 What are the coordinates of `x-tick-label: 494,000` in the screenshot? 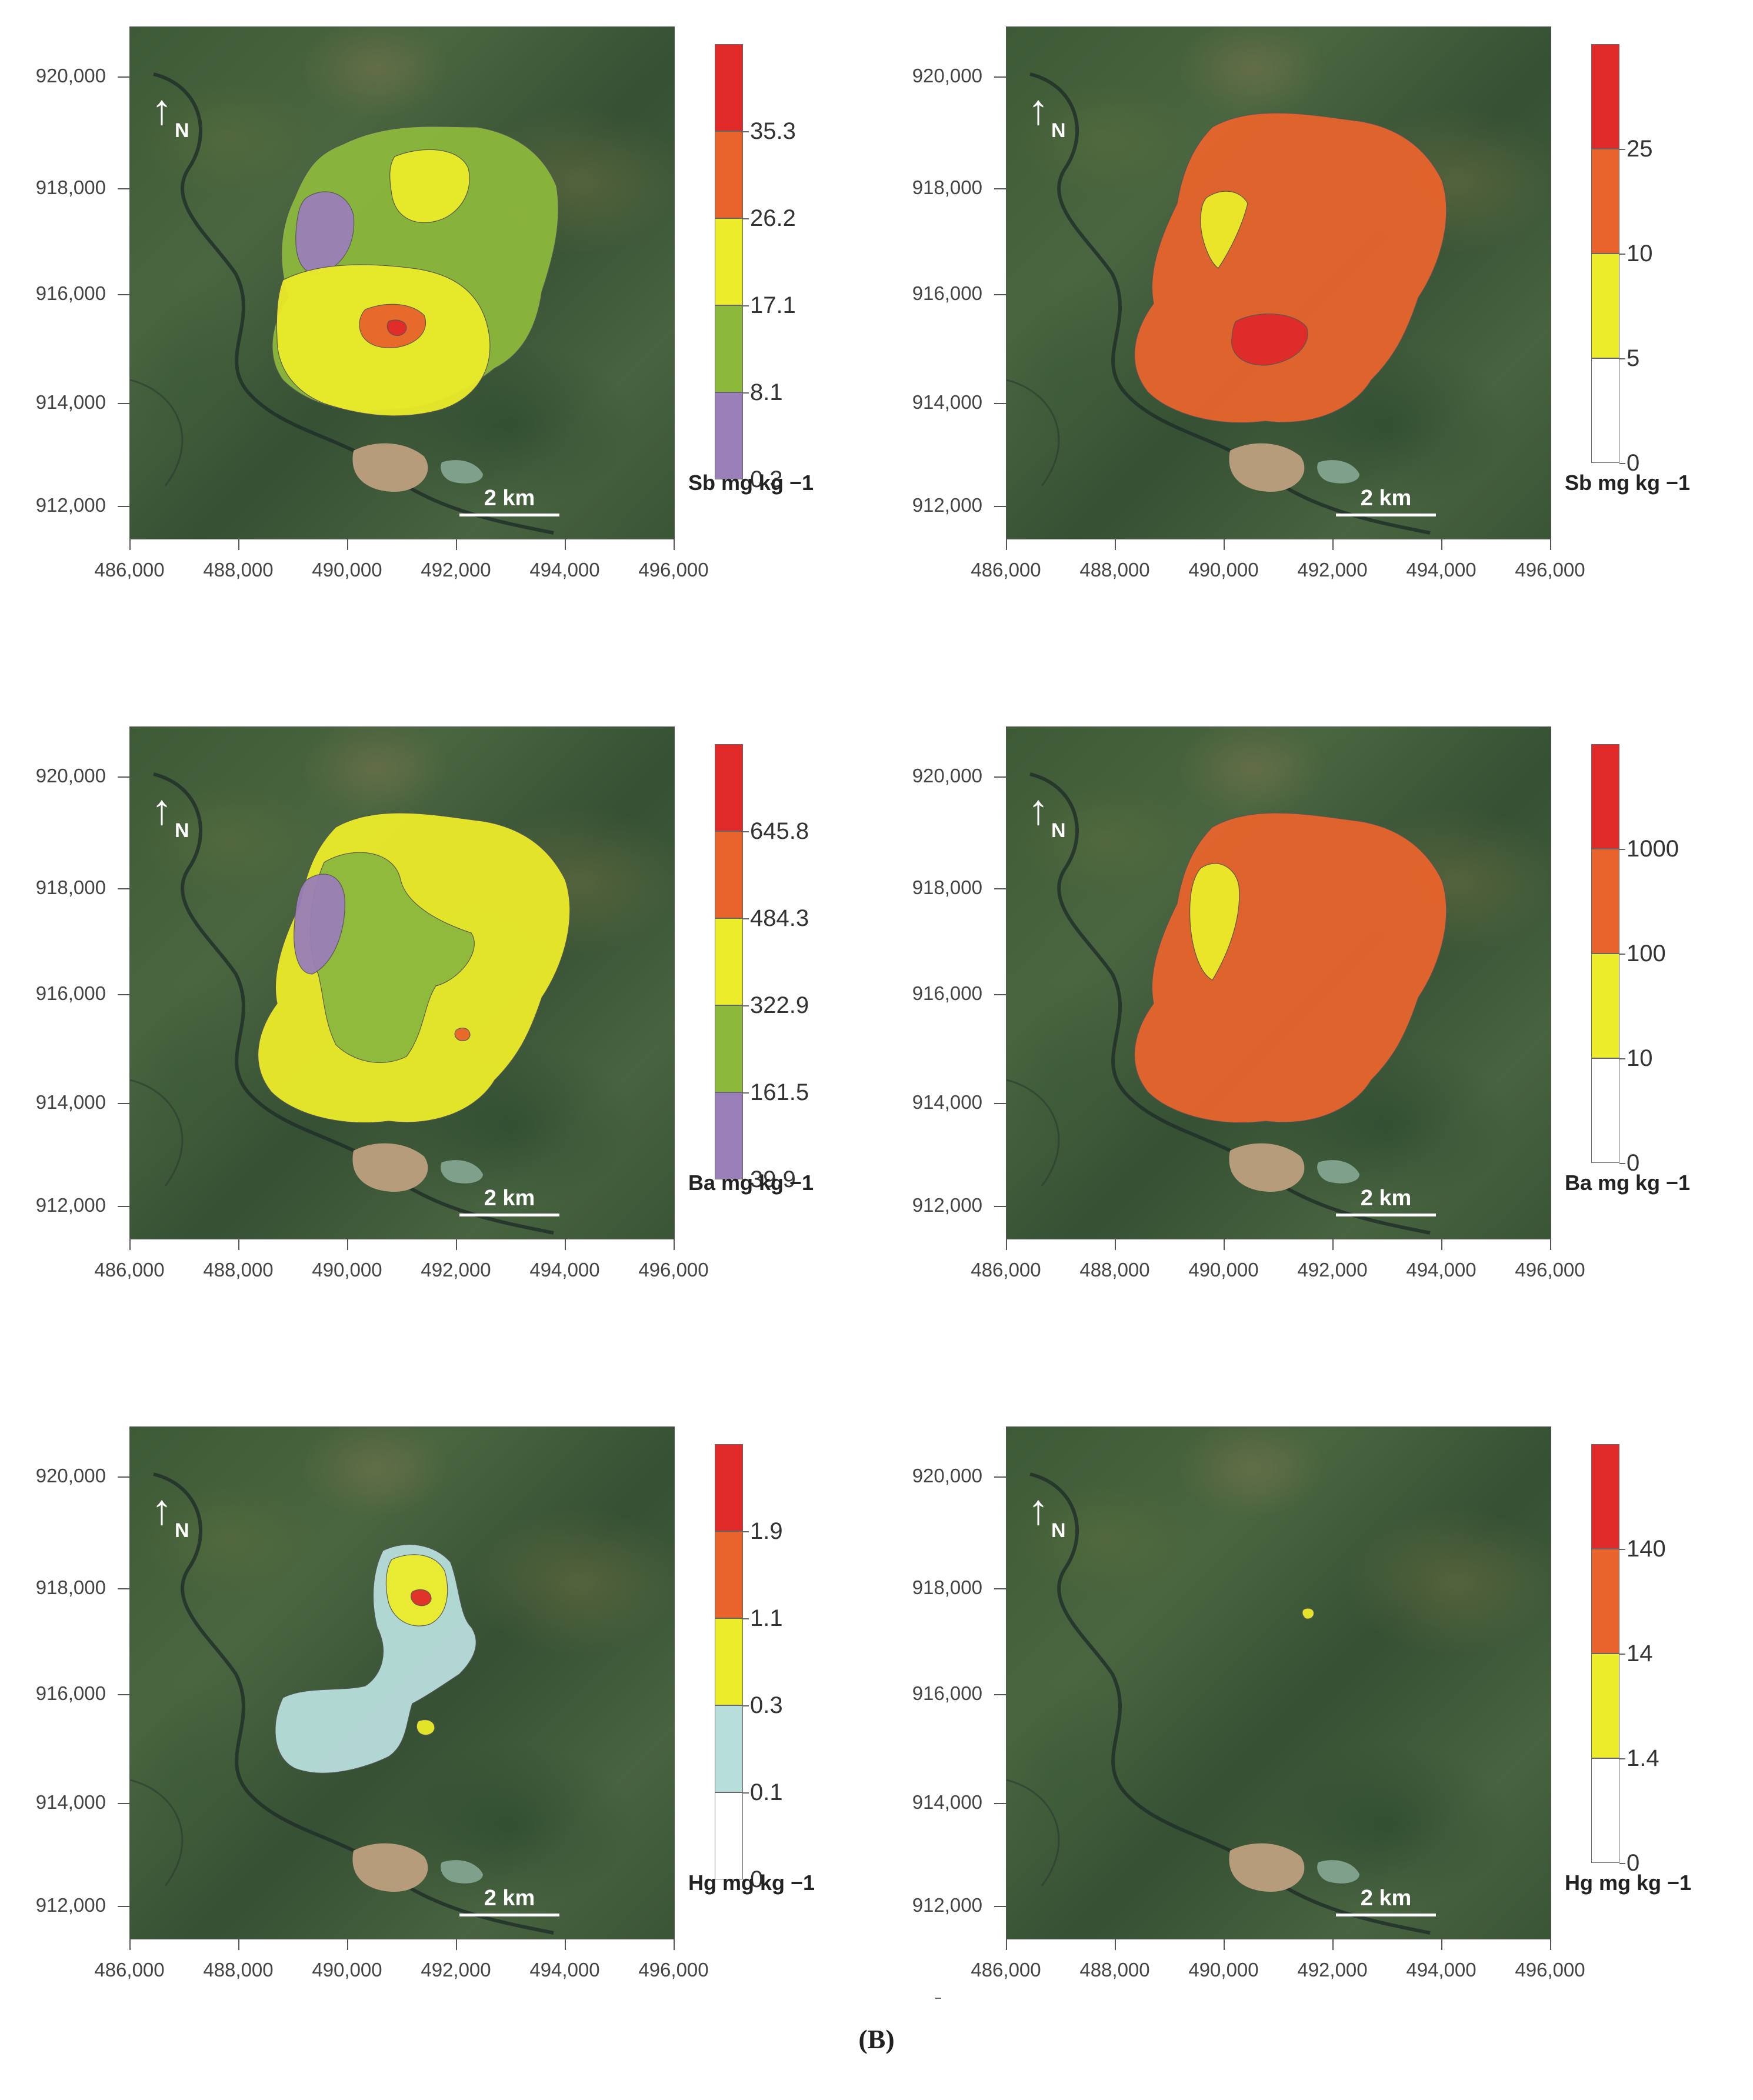 It's located at (564, 570).